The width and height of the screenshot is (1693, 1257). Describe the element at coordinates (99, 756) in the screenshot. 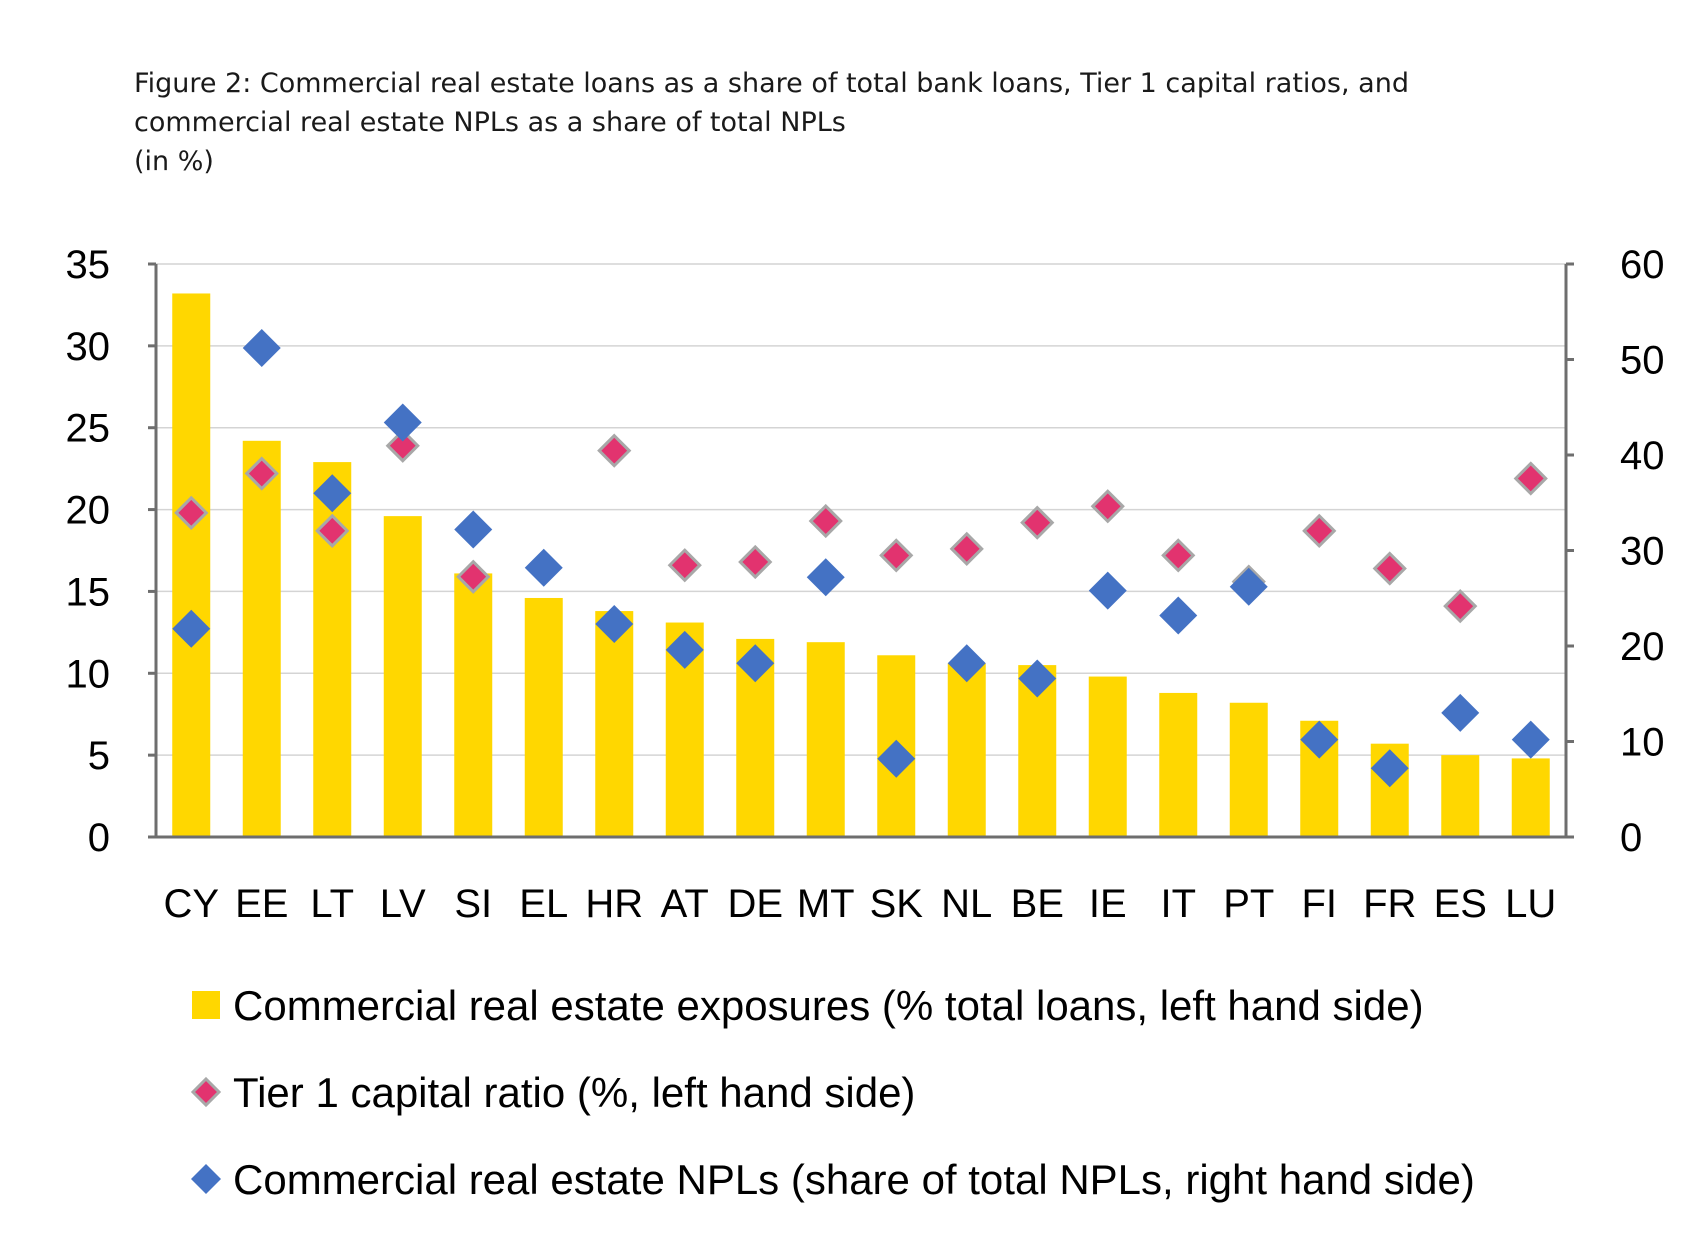

I see `left-tick-label: 5` at that location.